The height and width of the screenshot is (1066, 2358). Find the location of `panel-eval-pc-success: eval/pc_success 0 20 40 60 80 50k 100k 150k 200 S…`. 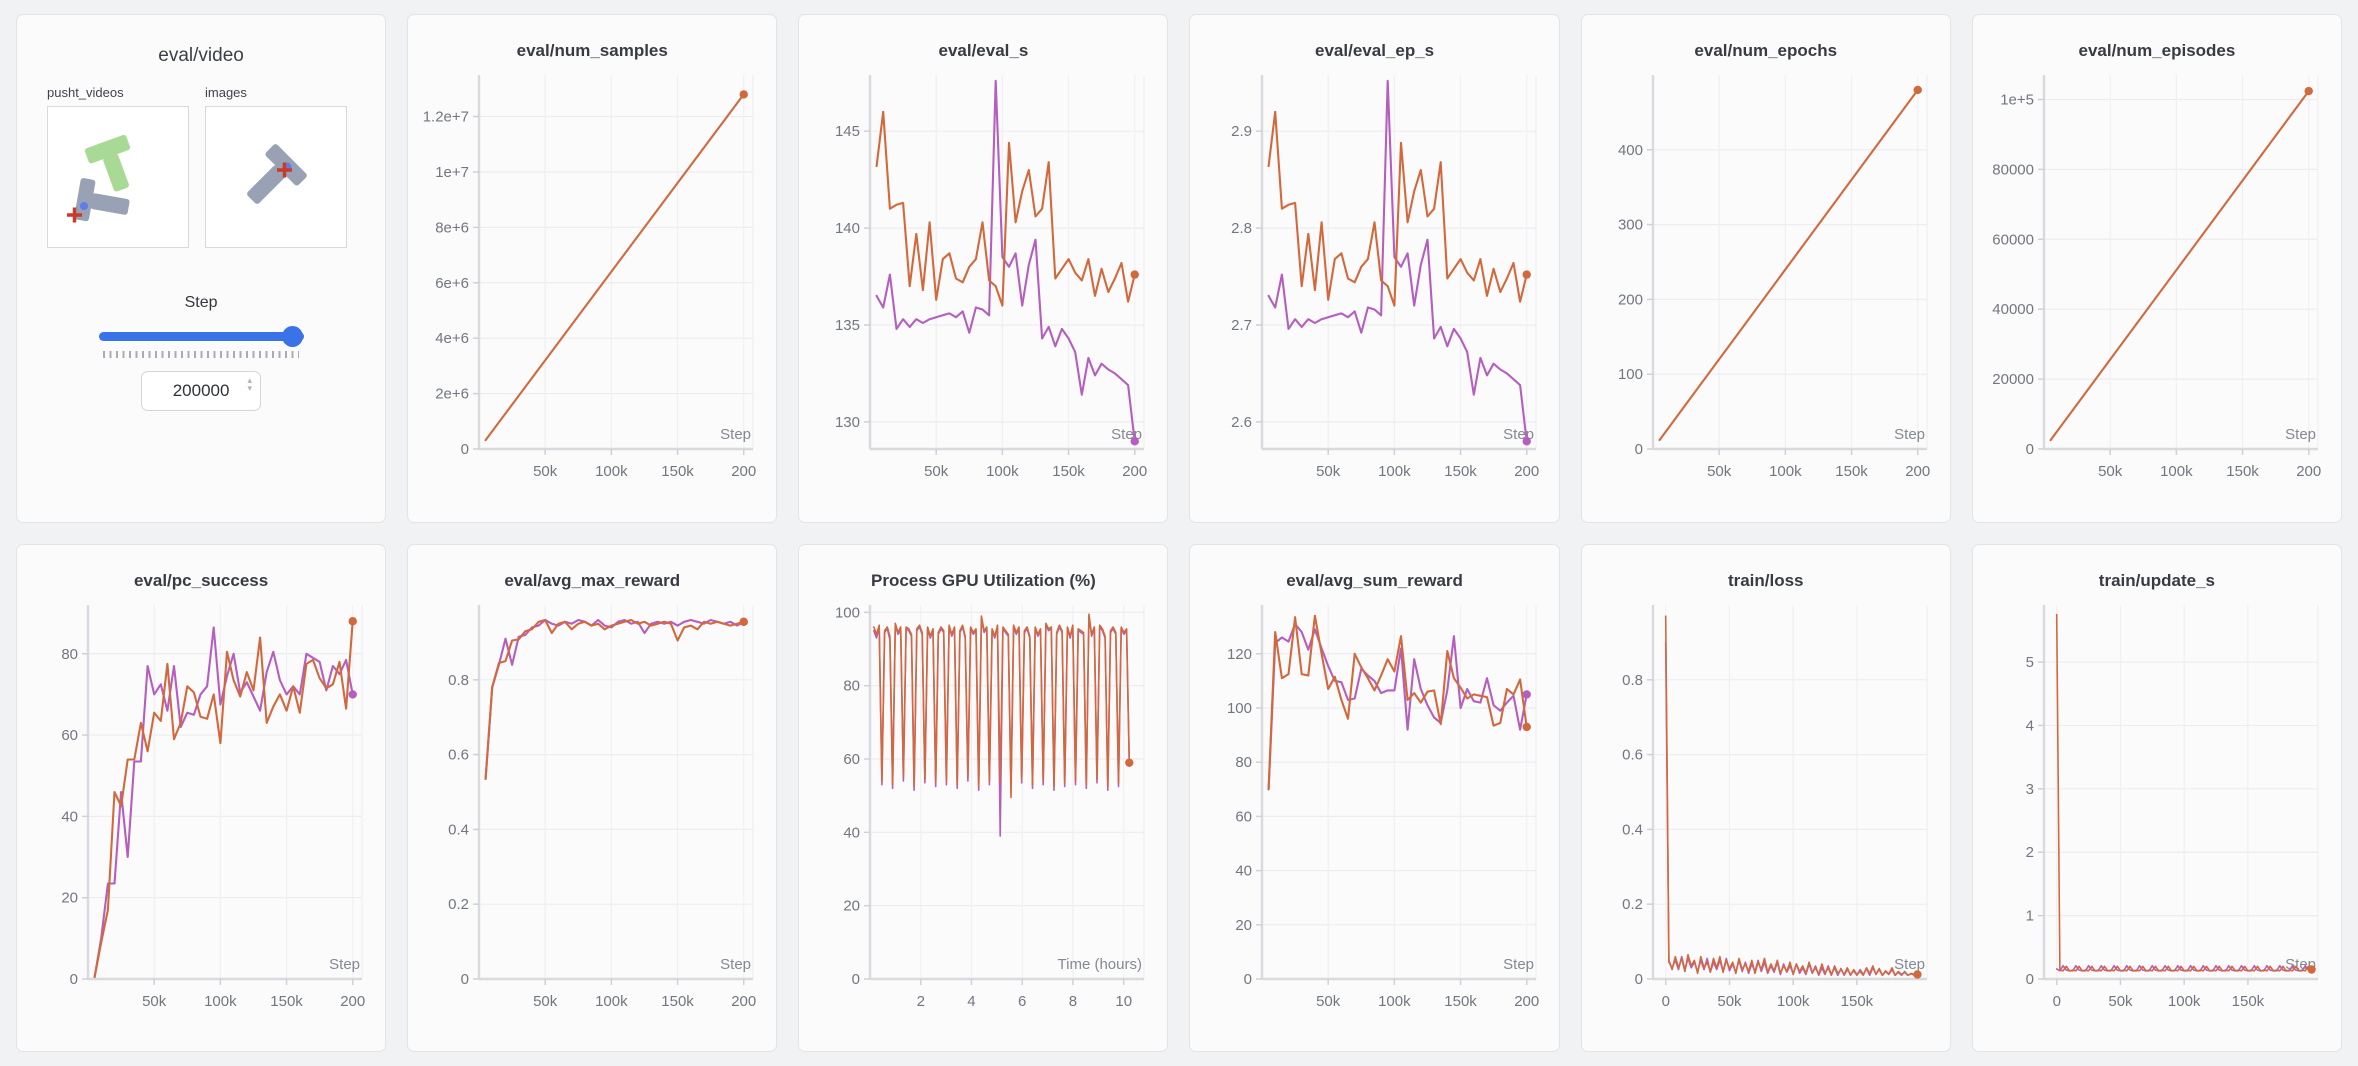

panel-eval-pc-success: eval/pc_success 0 20 40 60 80 50k 100k 150k 200 S… is located at coordinates (201, 797).